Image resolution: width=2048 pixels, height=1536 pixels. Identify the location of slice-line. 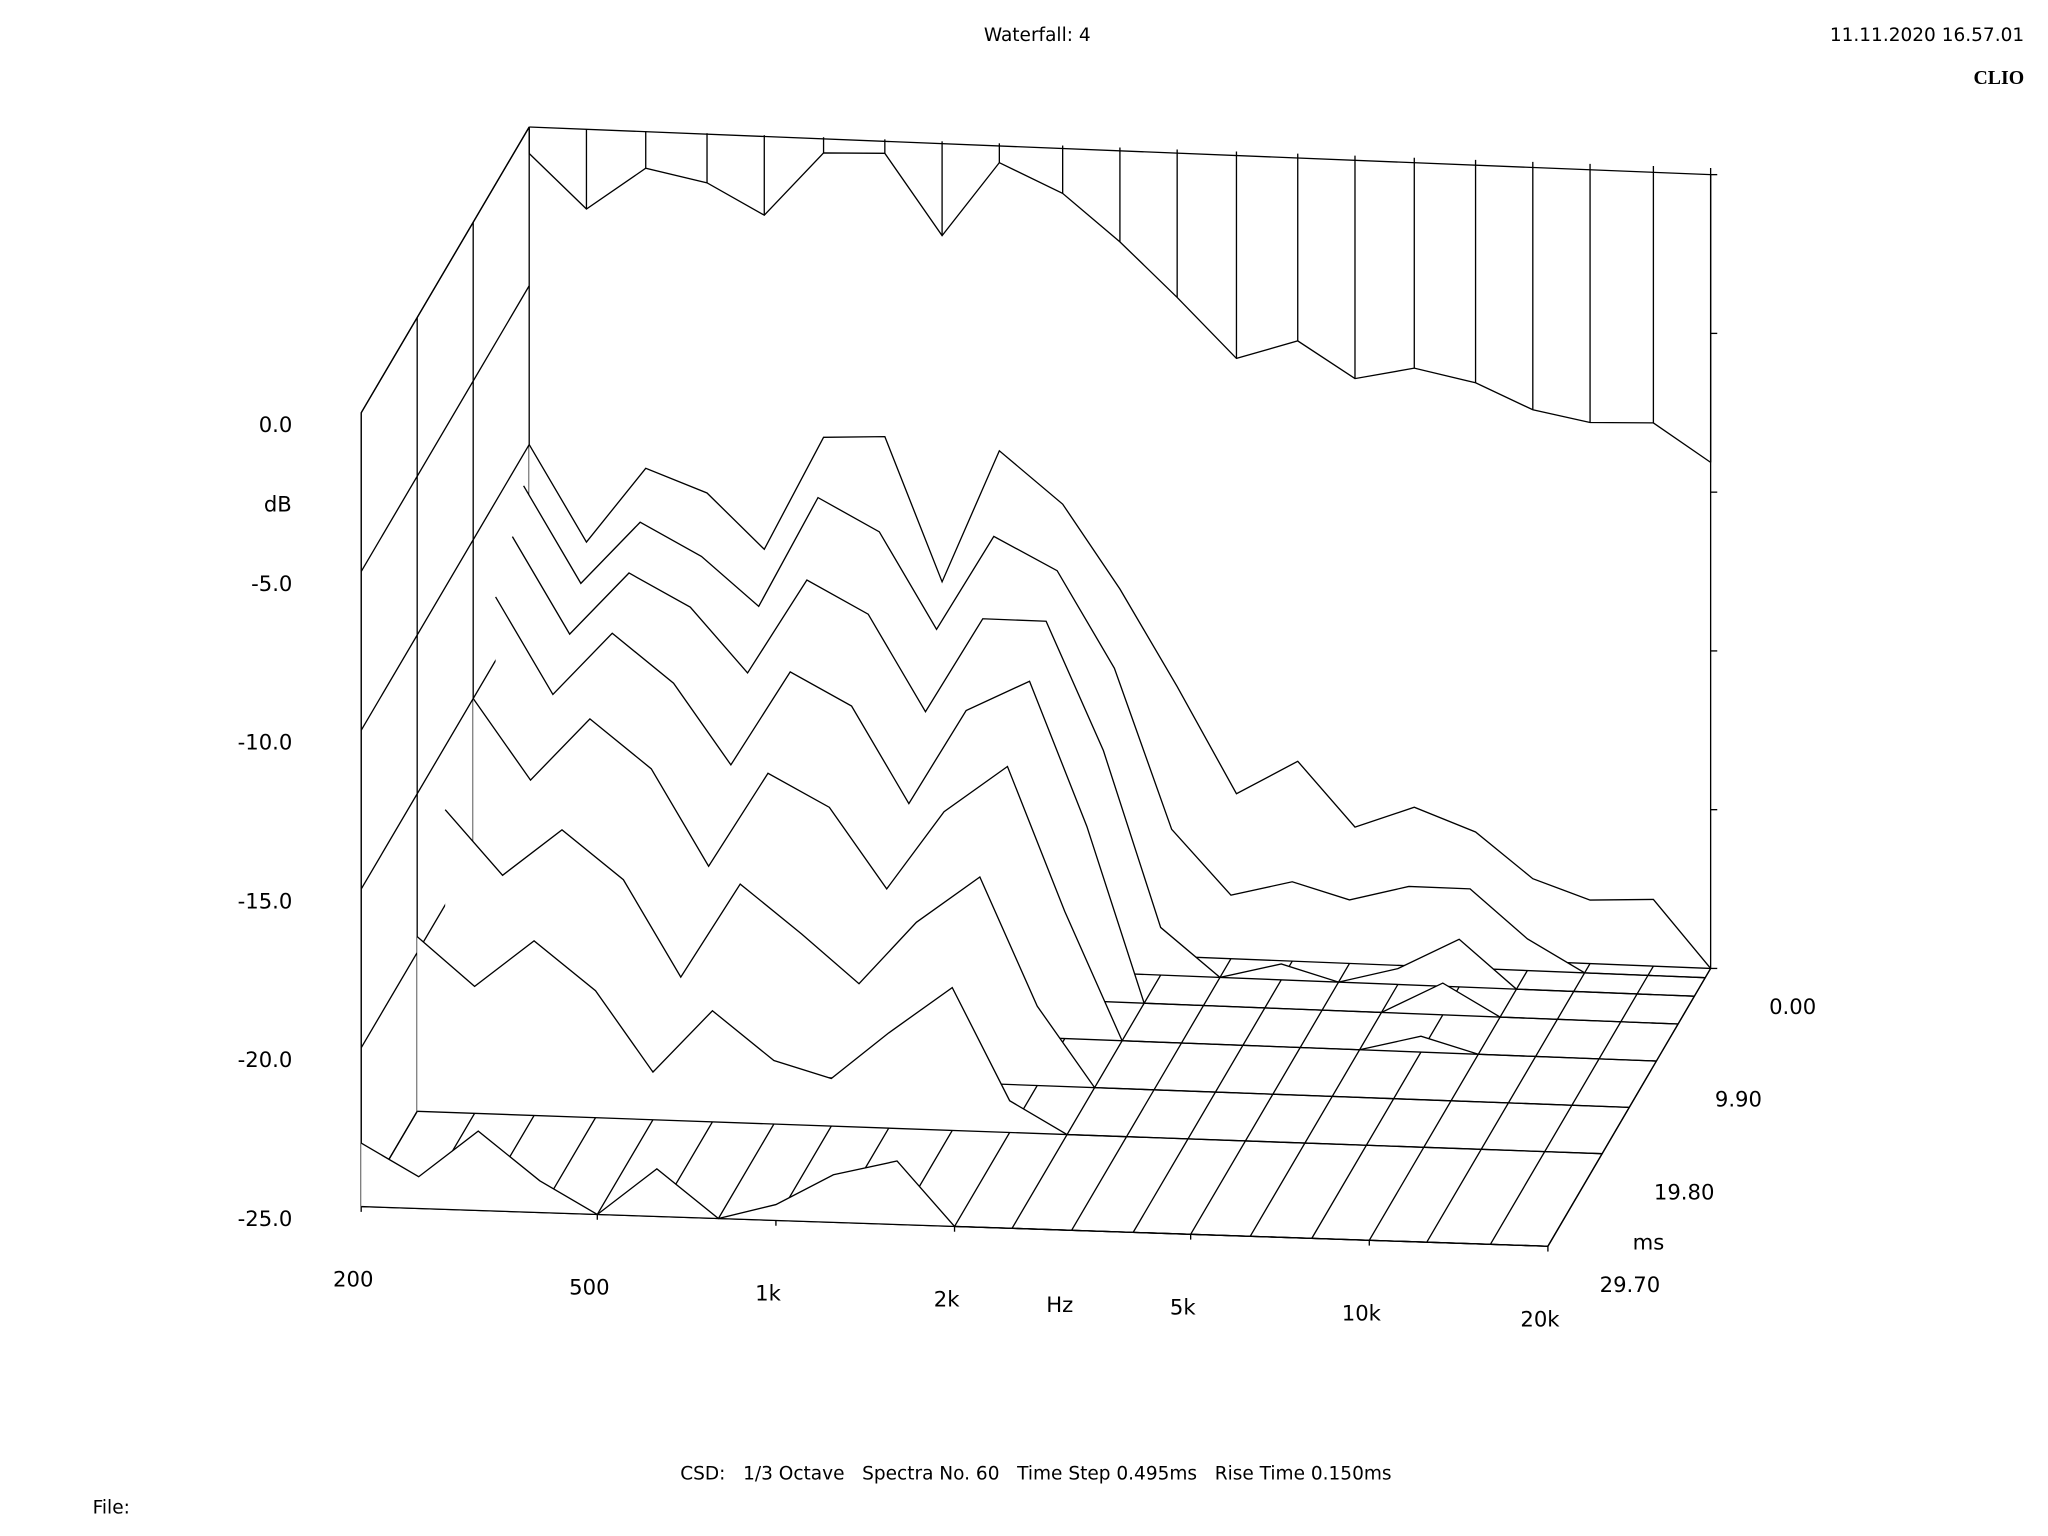
(1064, 880).